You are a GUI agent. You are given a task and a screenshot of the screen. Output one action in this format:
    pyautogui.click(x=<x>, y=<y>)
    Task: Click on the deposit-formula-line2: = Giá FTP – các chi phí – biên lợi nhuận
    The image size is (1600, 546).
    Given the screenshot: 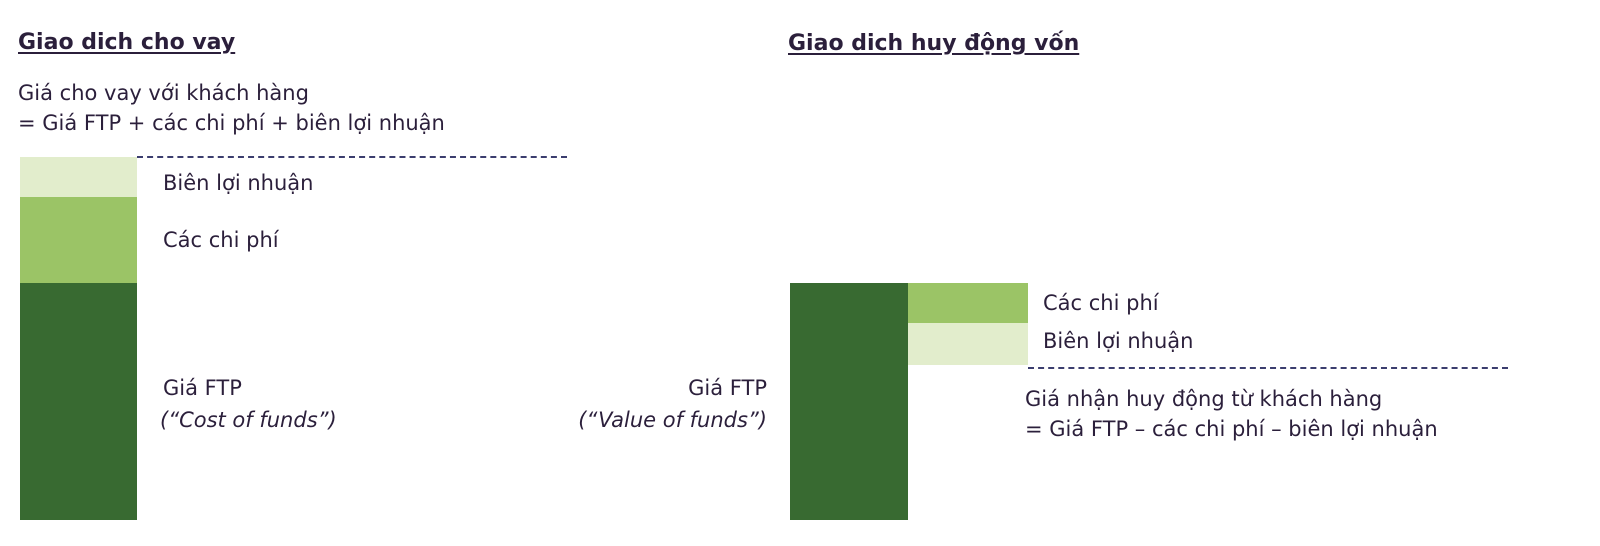 What is the action you would take?
    pyautogui.click(x=1231, y=429)
    